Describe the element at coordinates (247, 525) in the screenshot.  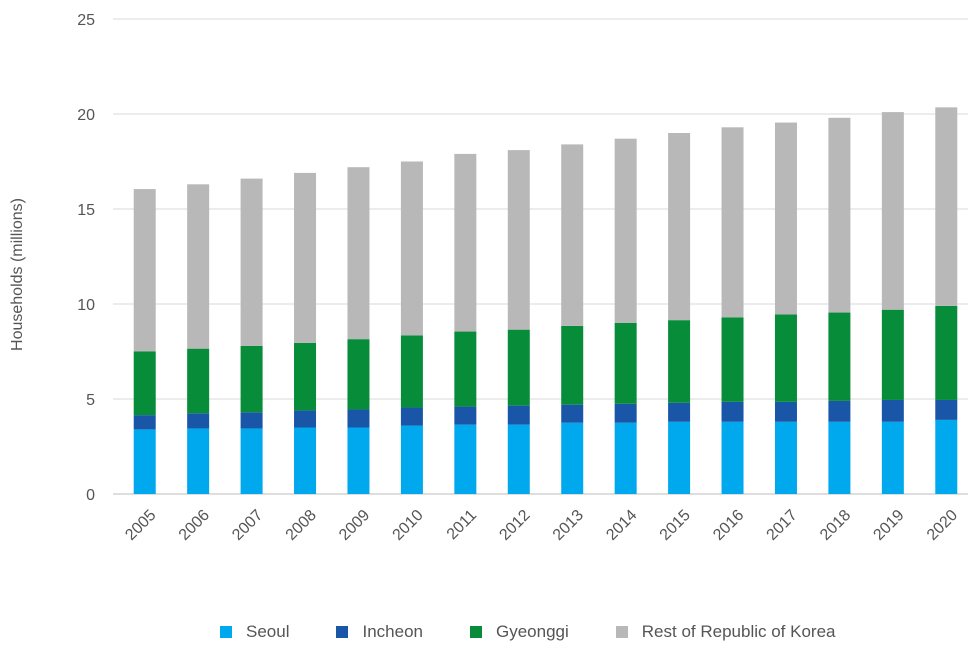
I see `x-tick-label: 2007` at that location.